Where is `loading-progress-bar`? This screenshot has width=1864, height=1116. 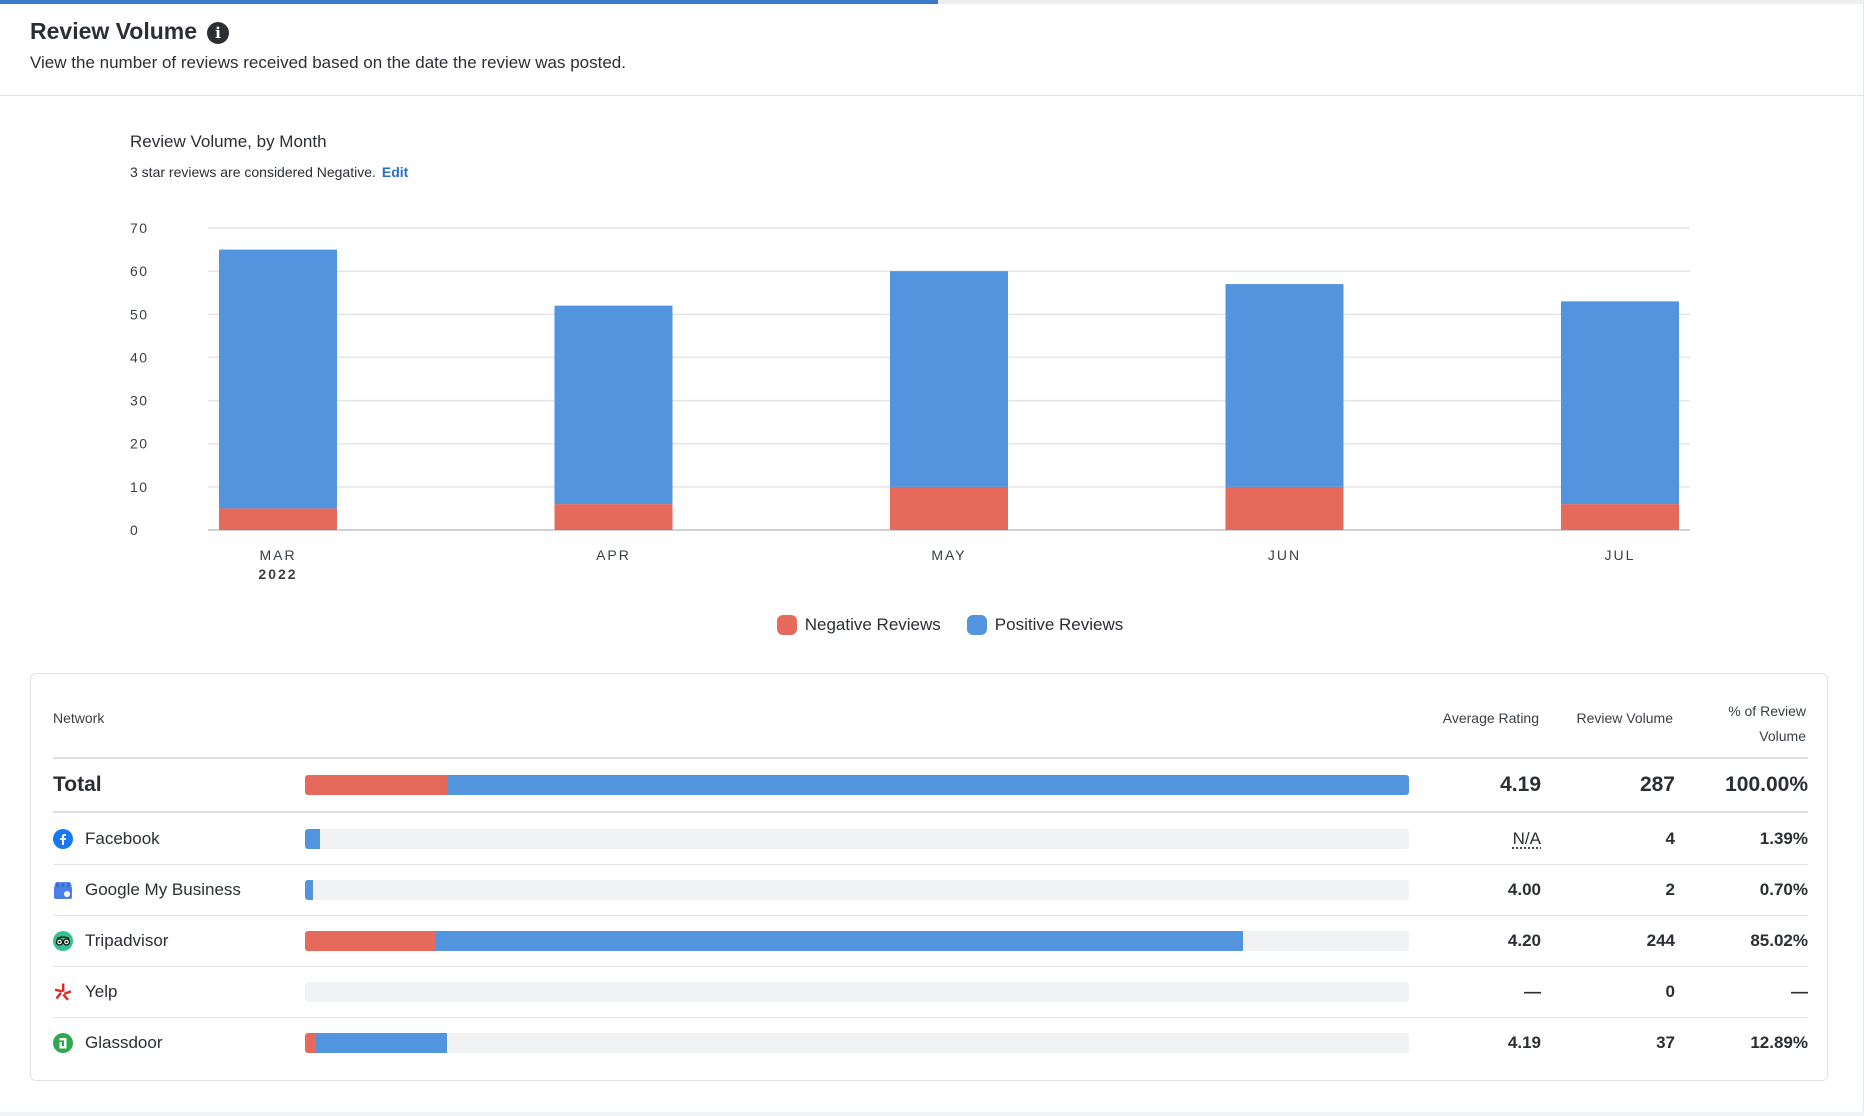 loading-progress-bar is located at coordinates (932, 2).